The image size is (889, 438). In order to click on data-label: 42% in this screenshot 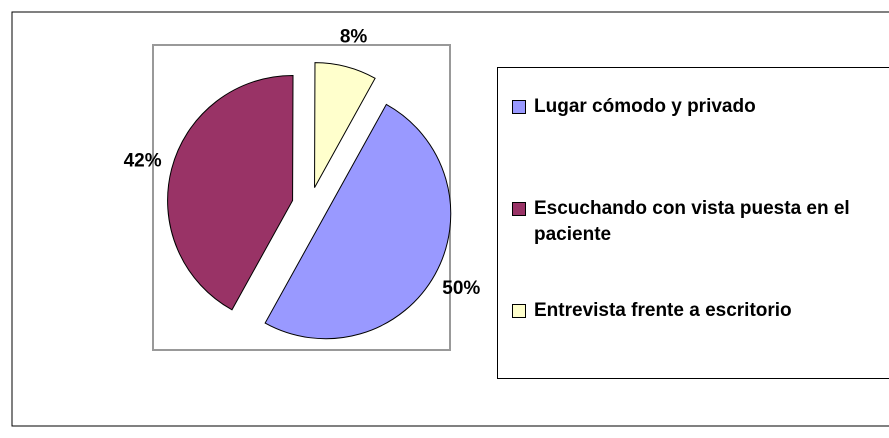, I will do `click(143, 160)`.